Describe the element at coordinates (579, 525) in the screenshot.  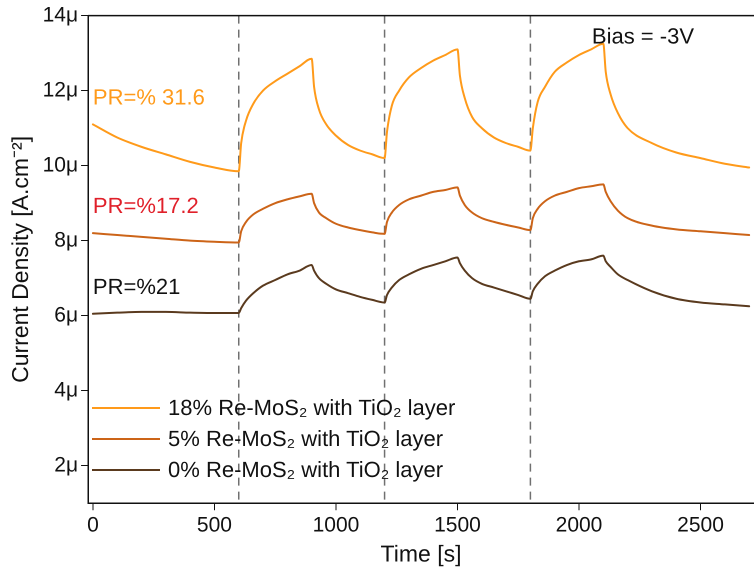
I see `x-tick-label: 2000` at that location.